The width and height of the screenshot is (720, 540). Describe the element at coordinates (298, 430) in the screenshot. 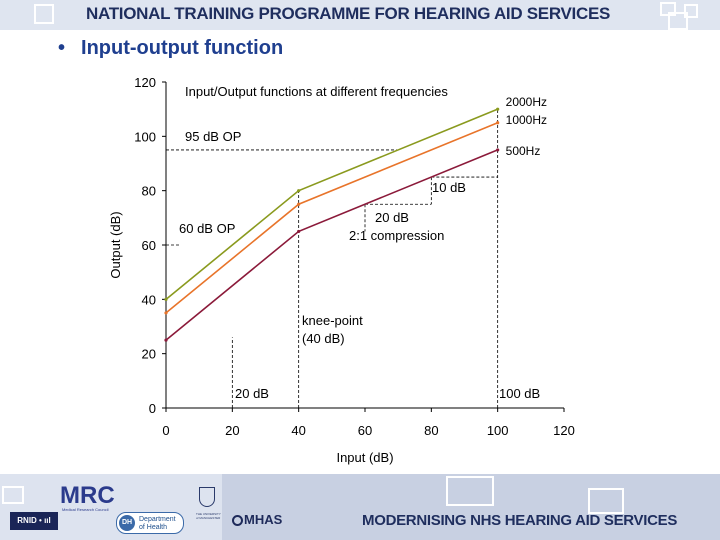

I see `x-tick-label: 40` at that location.